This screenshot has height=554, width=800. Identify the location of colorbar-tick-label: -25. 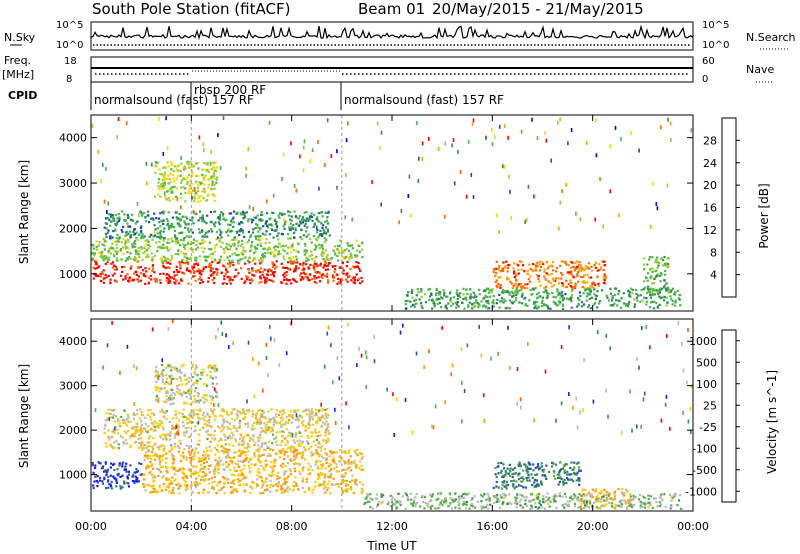
(708, 427).